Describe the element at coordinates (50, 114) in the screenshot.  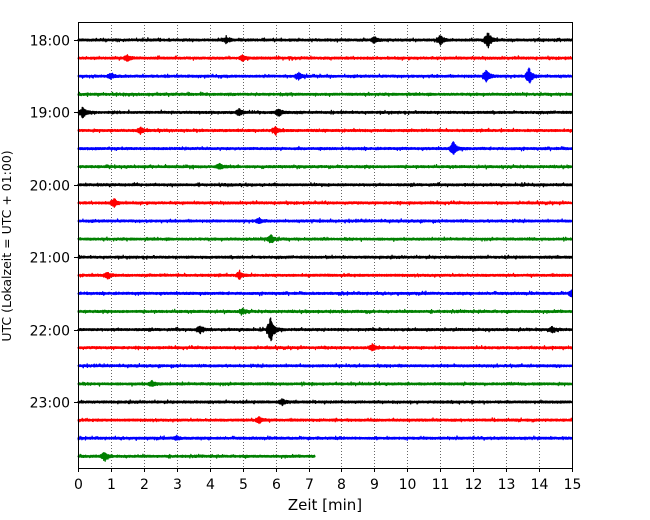
I see `y-tick-label: 19:00` at that location.